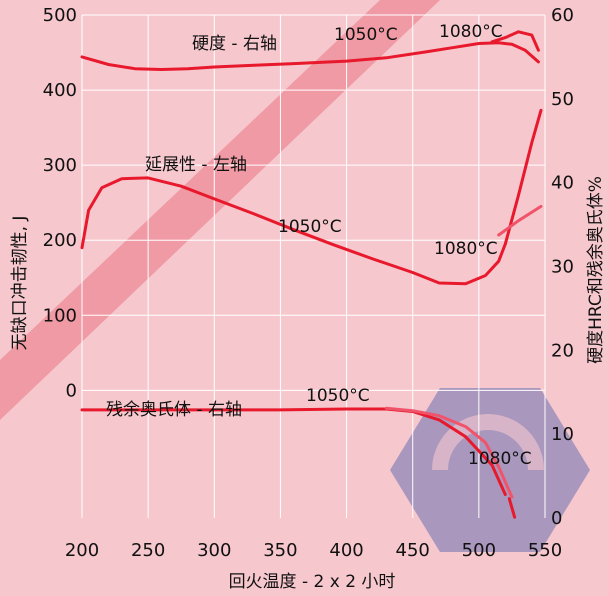 The height and width of the screenshot is (596, 609). What do you see at coordinates (60, 240) in the screenshot?
I see `y-left-tick-label: 200` at bounding box center [60, 240].